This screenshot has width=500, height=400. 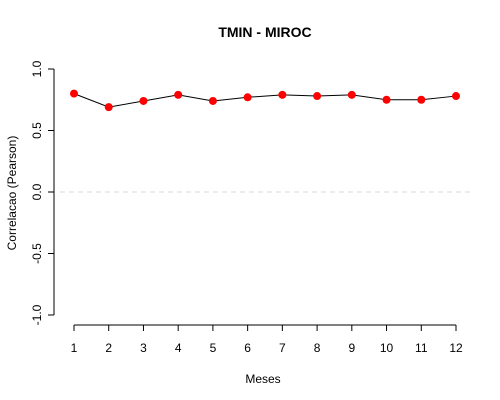 What do you see at coordinates (247, 348) in the screenshot?
I see `x-tick-label: 6` at bounding box center [247, 348].